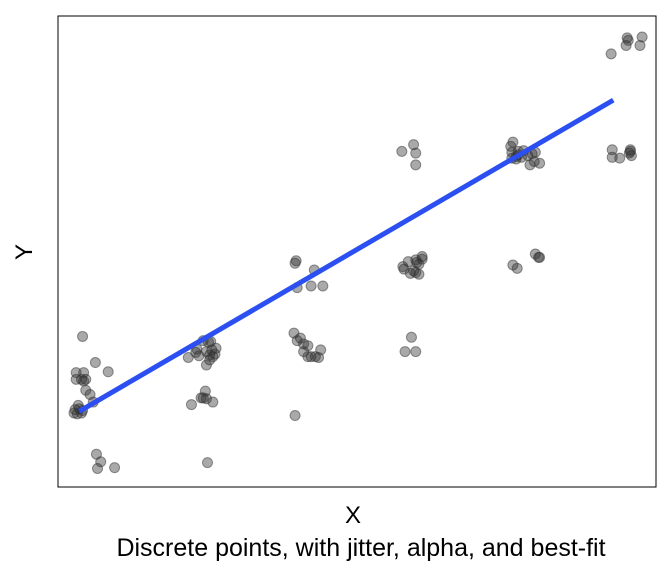 Image resolution: width=672 pixels, height=576 pixels. Describe the element at coordinates (24, 252) in the screenshot. I see `y-axis-label: Y` at that location.